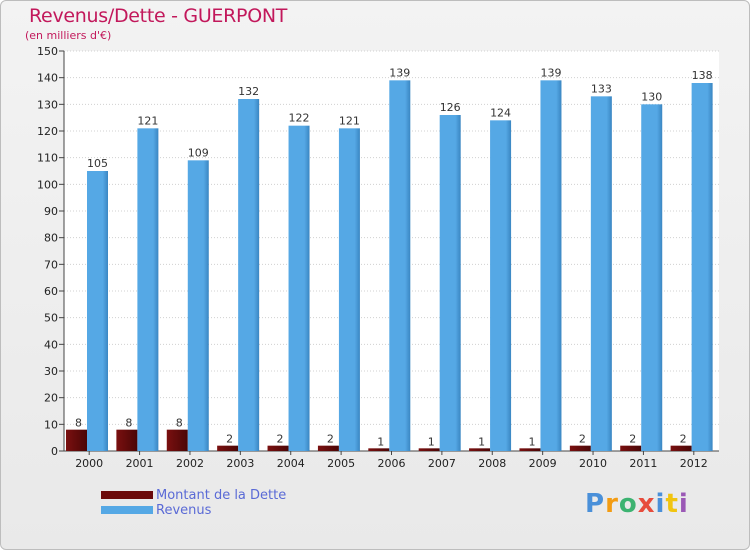 The image size is (750, 550). What do you see at coordinates (643, 463) in the screenshot?
I see `x-tick-label: 2011` at bounding box center [643, 463].